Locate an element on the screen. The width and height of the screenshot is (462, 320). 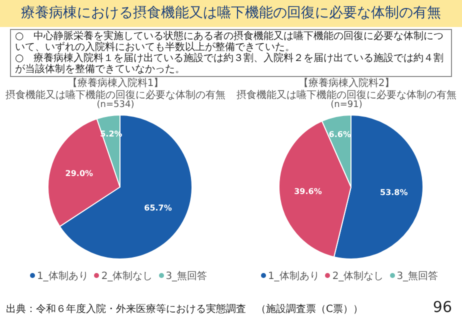
data-label: 39.6% is located at coordinates (308, 191).